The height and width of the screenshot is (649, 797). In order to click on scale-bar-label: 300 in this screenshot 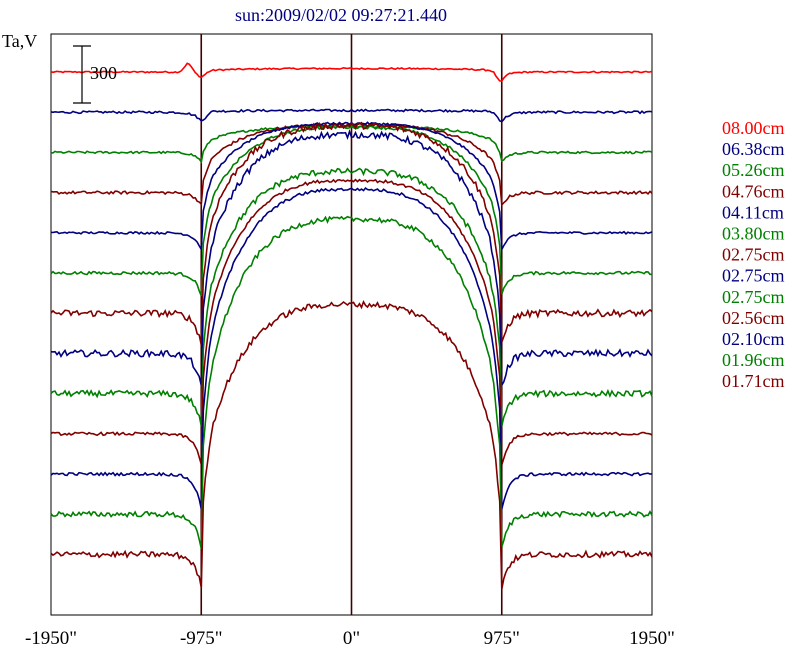, I will do `click(103, 73)`.